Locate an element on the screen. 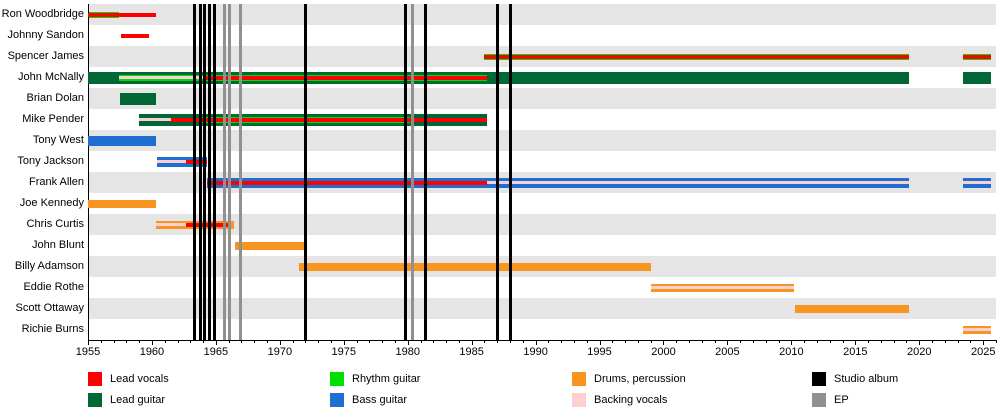 The height and width of the screenshot is (420, 1000). member-label: John Blunt is located at coordinates (58, 244).